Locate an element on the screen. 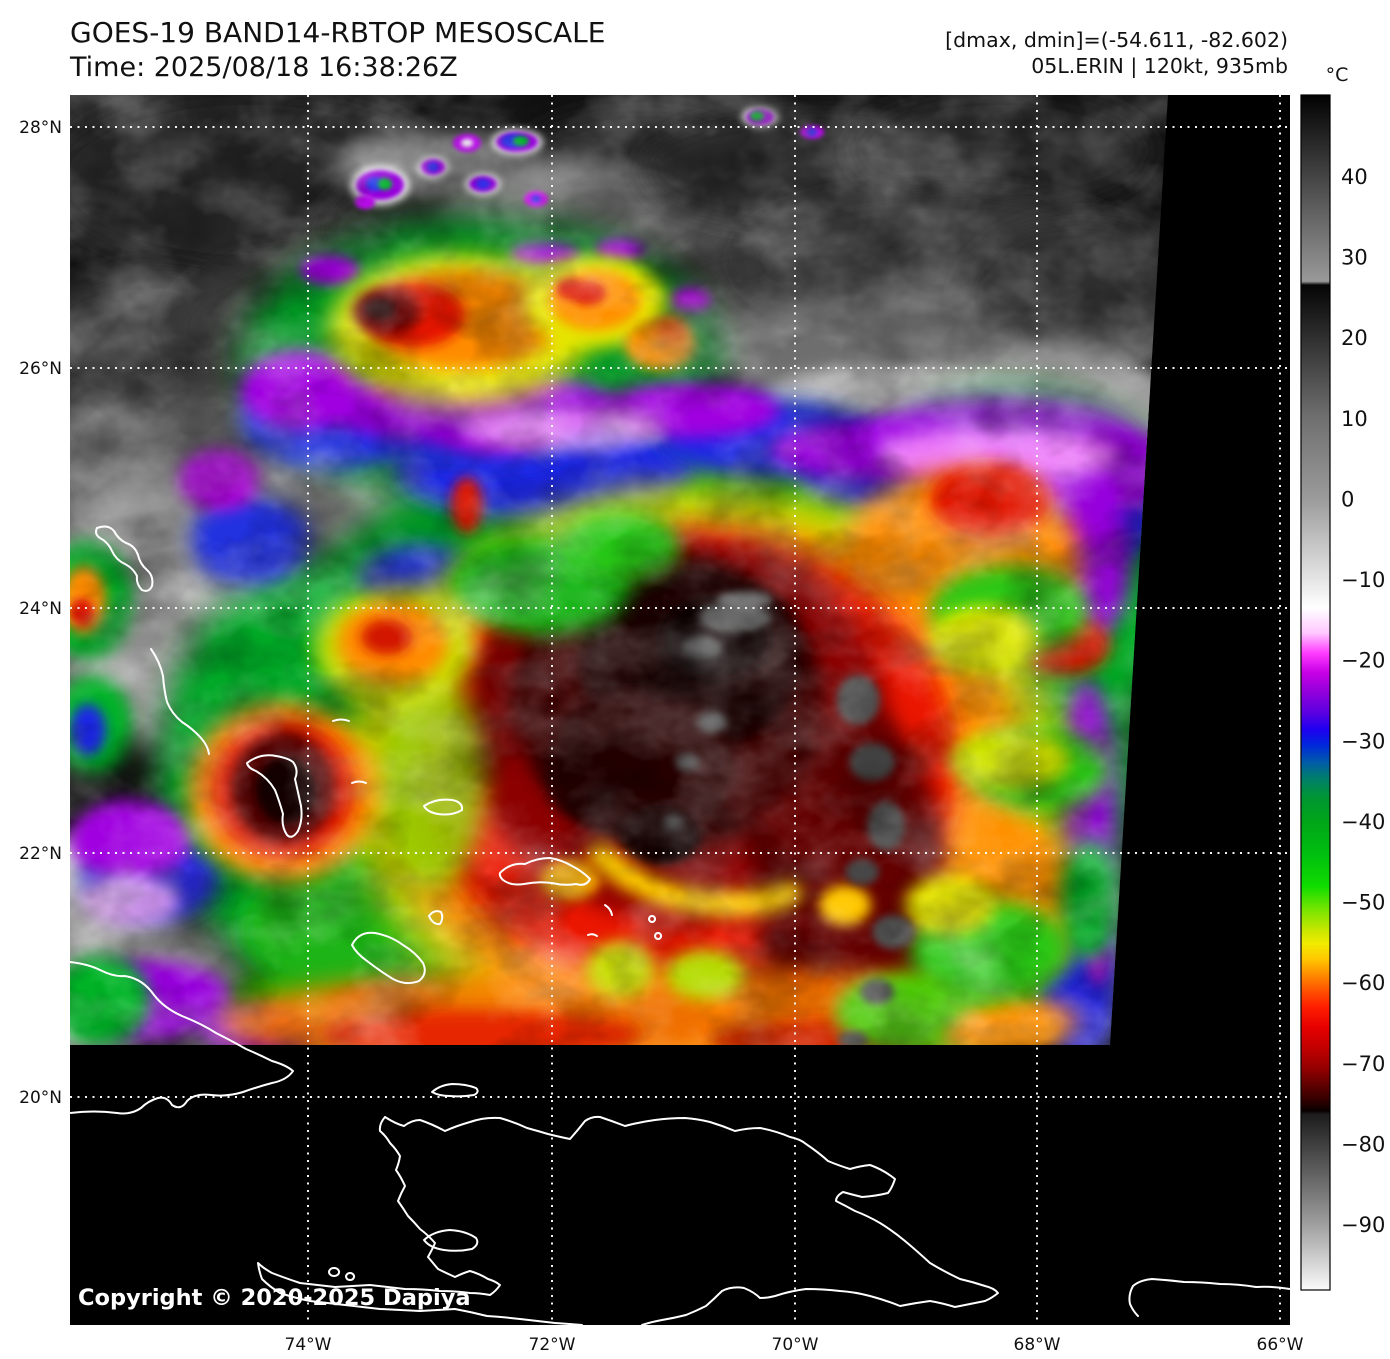 This screenshot has width=1390, height=1359. colorbar-tick-label: −90 is located at coordinates (1363, 1225).